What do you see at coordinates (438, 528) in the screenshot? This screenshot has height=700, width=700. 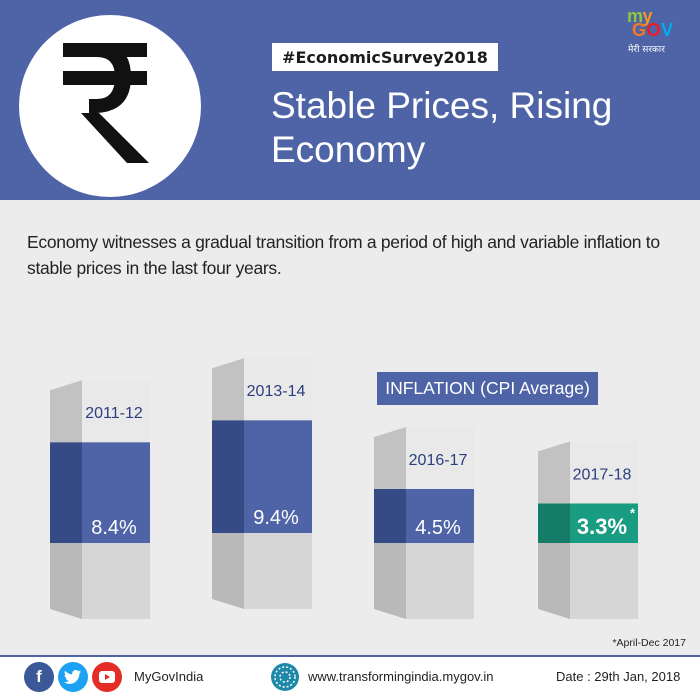 I see `value-label-2016-17: 4.5%` at bounding box center [438, 528].